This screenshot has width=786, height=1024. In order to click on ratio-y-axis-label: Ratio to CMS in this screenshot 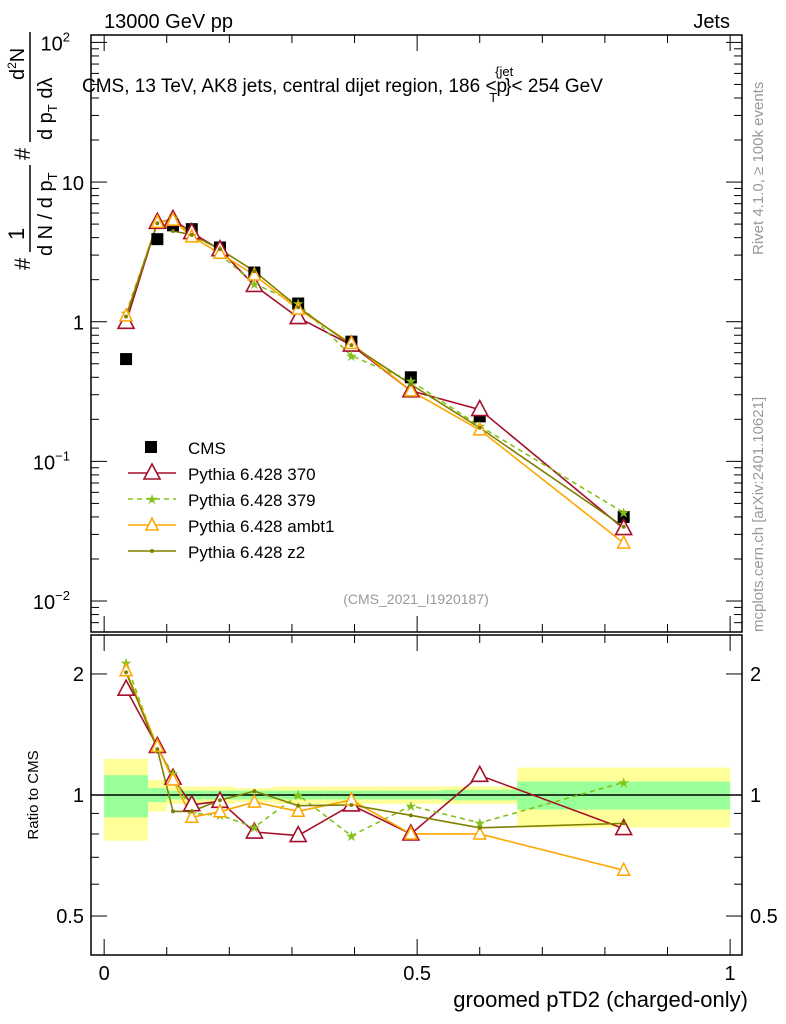, I will do `click(33, 794)`.